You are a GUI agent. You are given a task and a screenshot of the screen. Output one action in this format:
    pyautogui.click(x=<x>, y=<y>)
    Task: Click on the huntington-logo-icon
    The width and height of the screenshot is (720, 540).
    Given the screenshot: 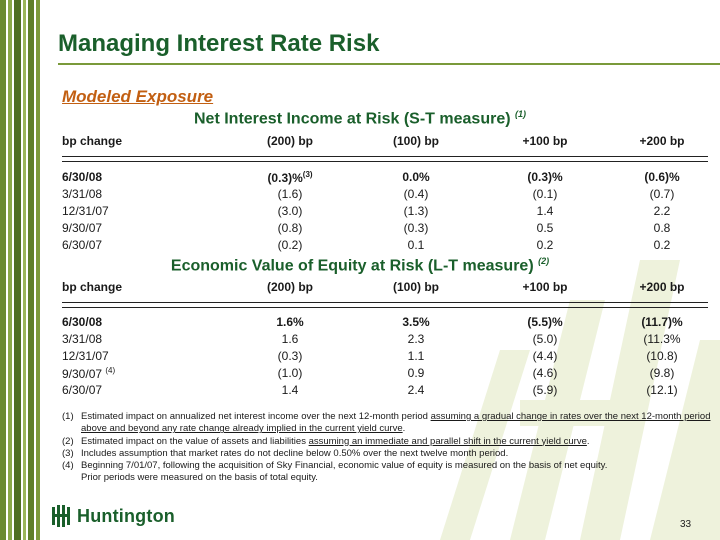 What is the action you would take?
    pyautogui.click(x=61, y=516)
    